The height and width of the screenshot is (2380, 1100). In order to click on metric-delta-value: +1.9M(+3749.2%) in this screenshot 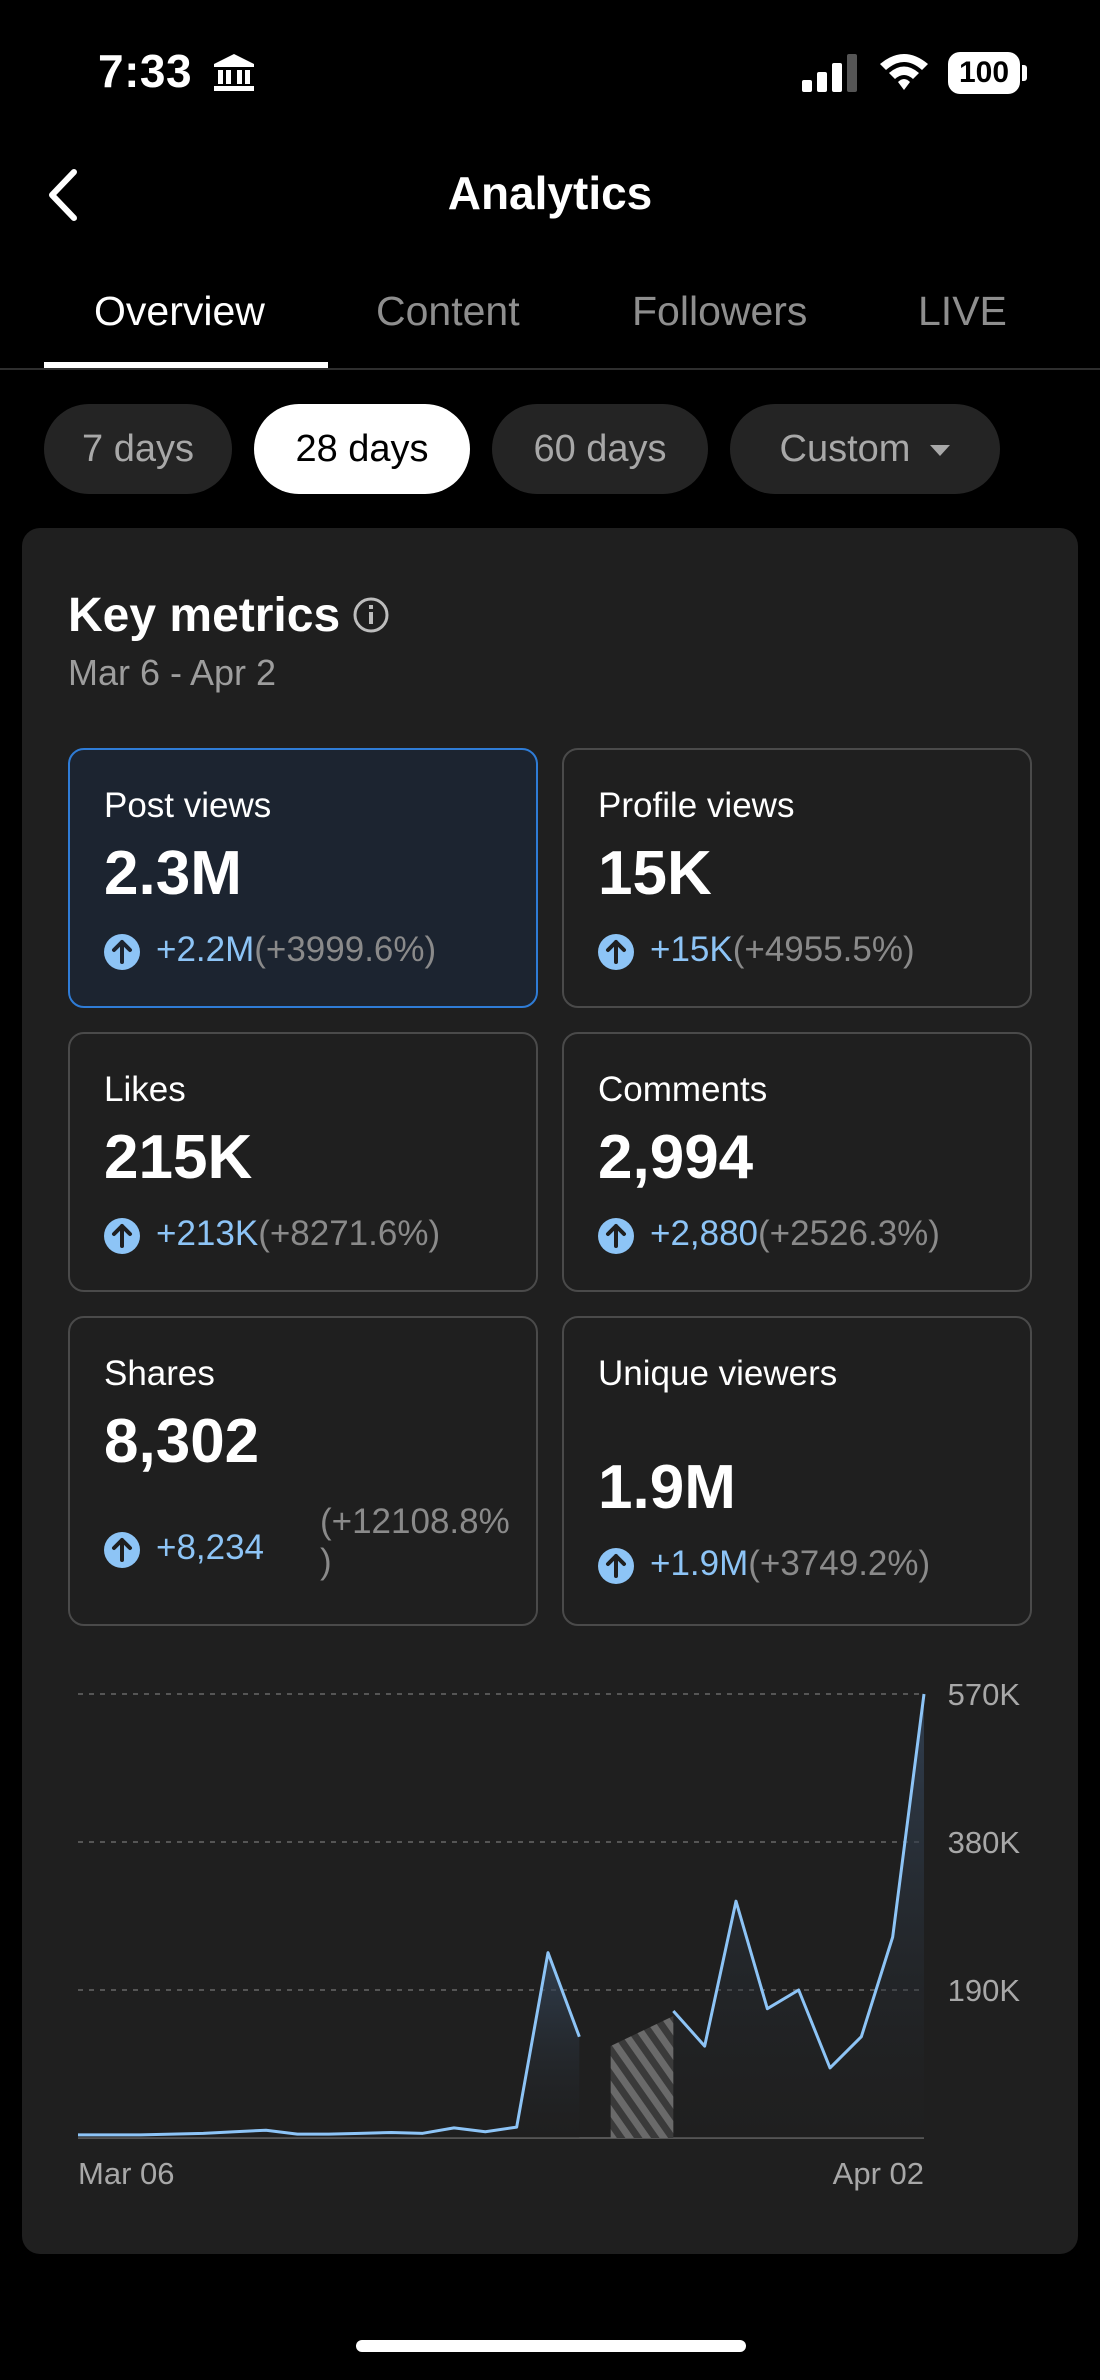, I will do `click(790, 1564)`.